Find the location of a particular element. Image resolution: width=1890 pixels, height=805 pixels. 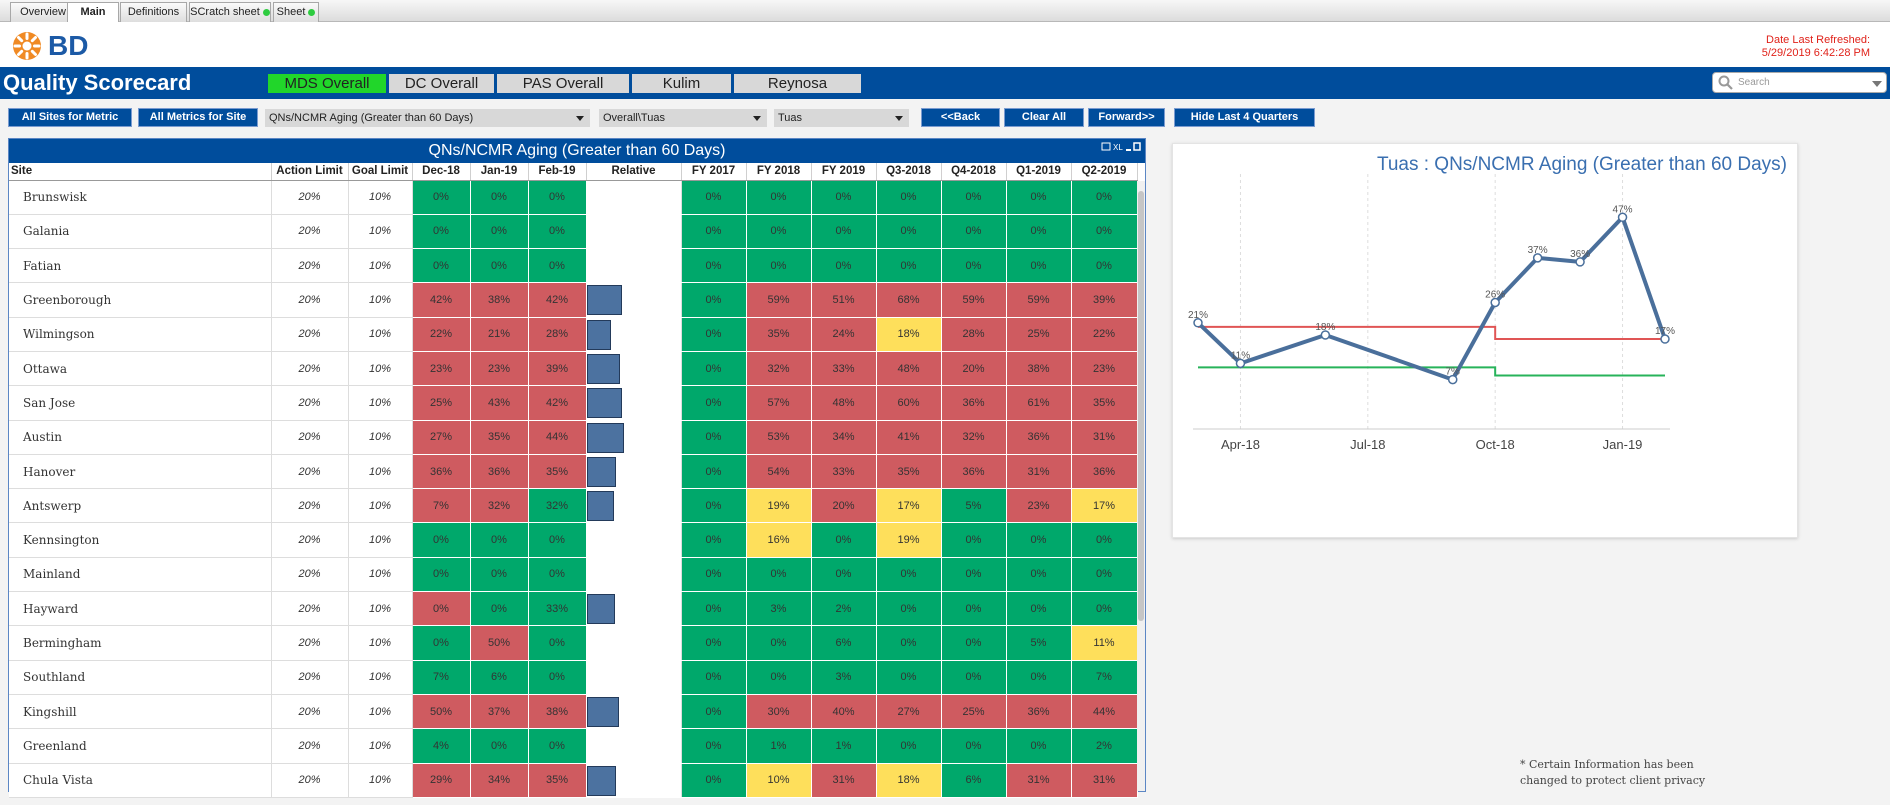

page-tab-dc-overall: DC Overall is located at coordinates (441, 83).